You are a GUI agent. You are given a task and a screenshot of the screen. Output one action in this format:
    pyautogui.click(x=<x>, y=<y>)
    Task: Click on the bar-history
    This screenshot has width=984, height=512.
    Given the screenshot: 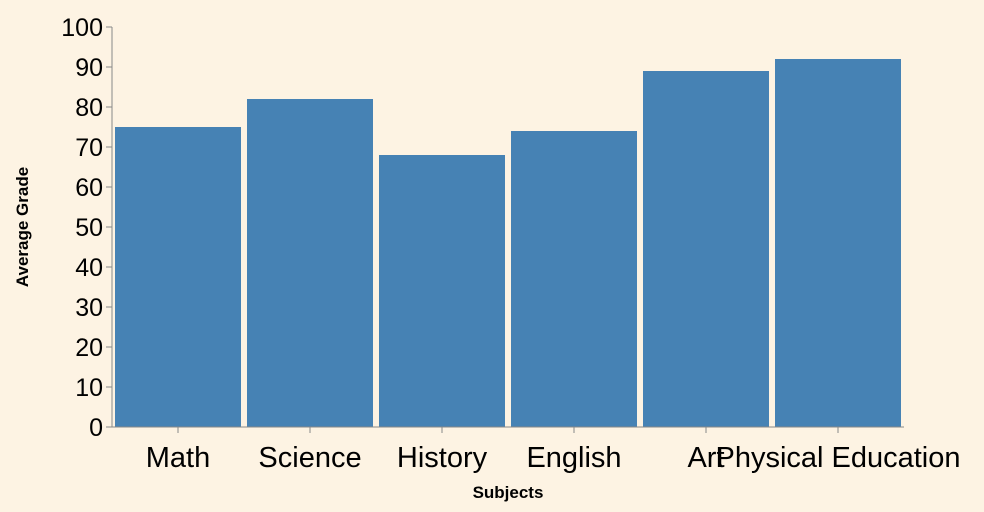 What is the action you would take?
    pyautogui.click(x=442, y=291)
    